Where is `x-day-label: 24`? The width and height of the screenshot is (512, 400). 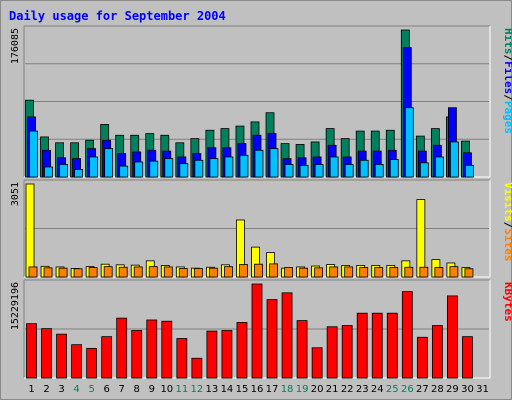
x-day-label: 24 is located at coordinates (377, 389).